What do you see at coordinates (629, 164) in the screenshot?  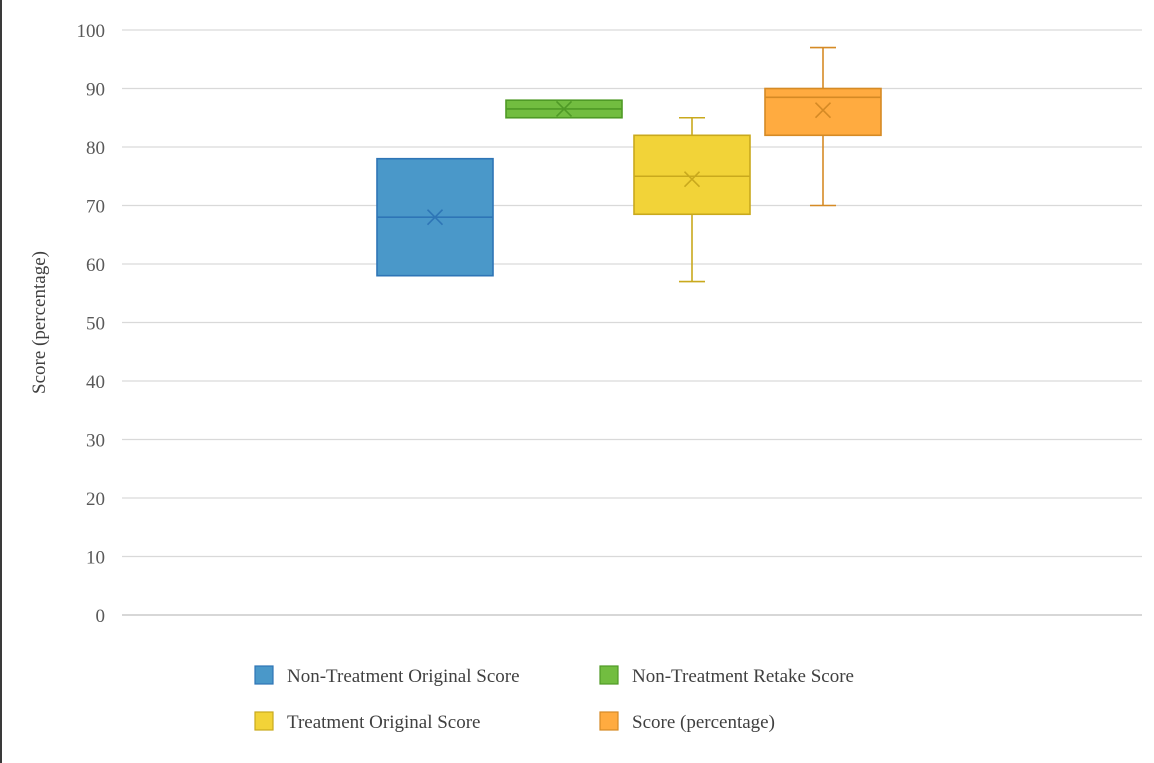 I see `plot-area` at bounding box center [629, 164].